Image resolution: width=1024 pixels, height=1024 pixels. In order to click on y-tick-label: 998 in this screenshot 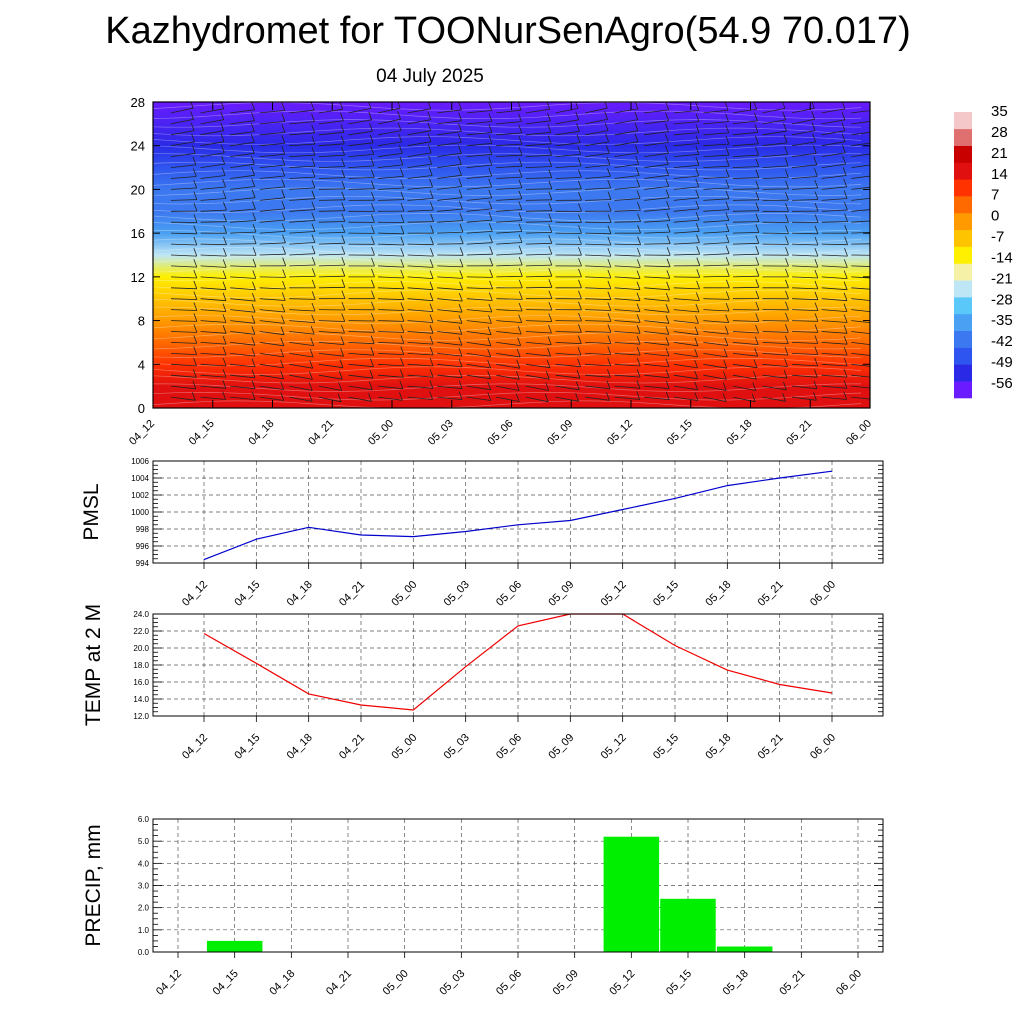, I will do `click(143, 529)`.